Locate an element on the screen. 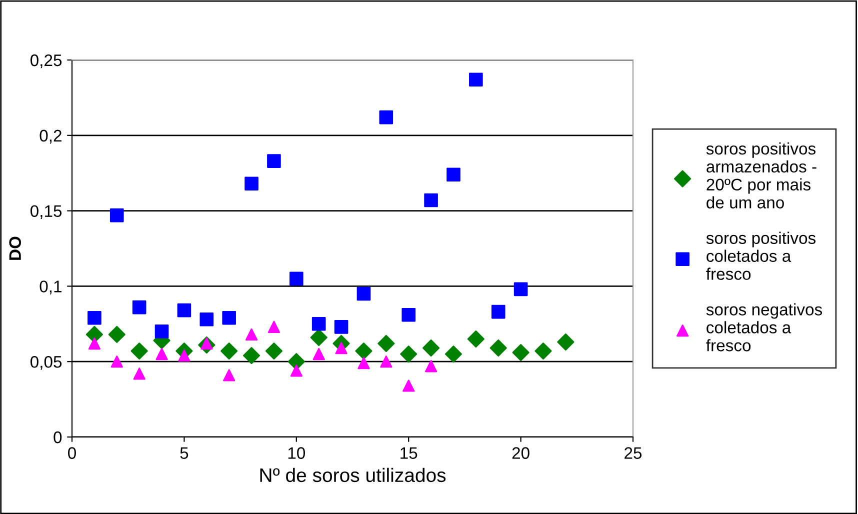 The width and height of the screenshot is (858, 514). y-tick-label: 0,15 is located at coordinates (46, 212).